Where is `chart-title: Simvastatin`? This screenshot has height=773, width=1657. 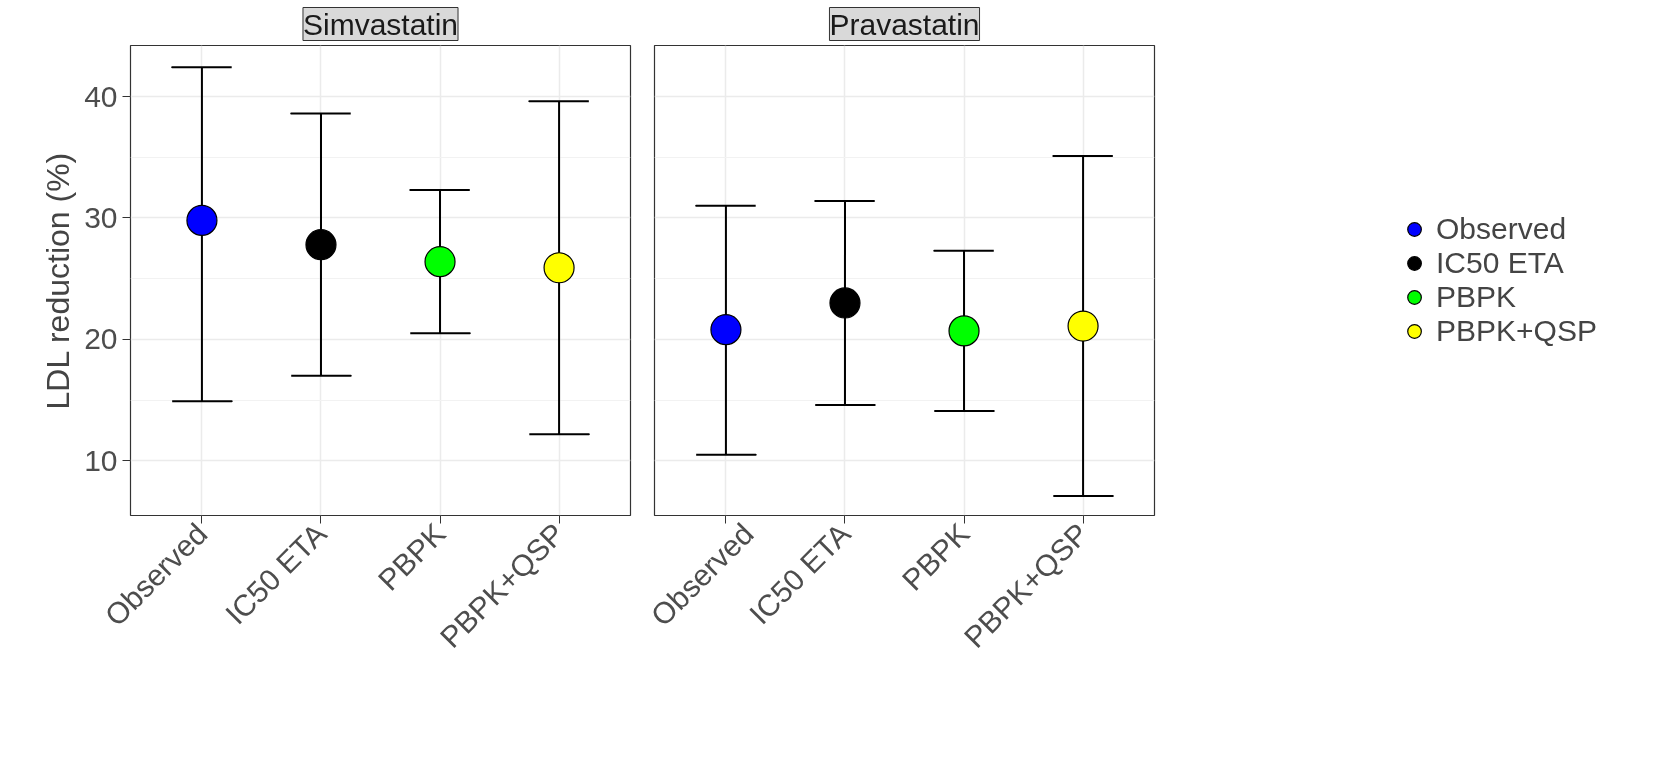 chart-title: Simvastatin is located at coordinates (380, 24).